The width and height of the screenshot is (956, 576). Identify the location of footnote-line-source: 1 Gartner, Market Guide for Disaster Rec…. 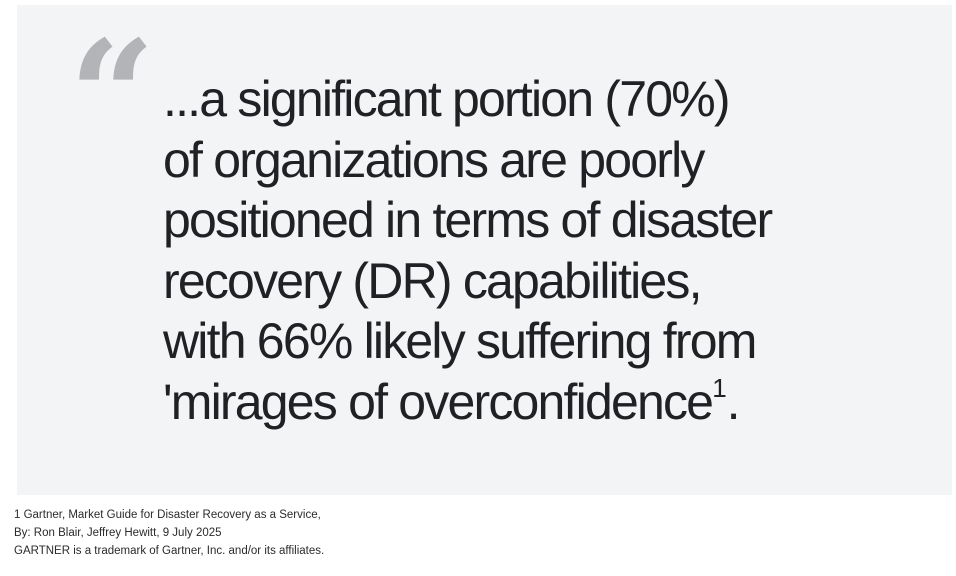
(167, 515).